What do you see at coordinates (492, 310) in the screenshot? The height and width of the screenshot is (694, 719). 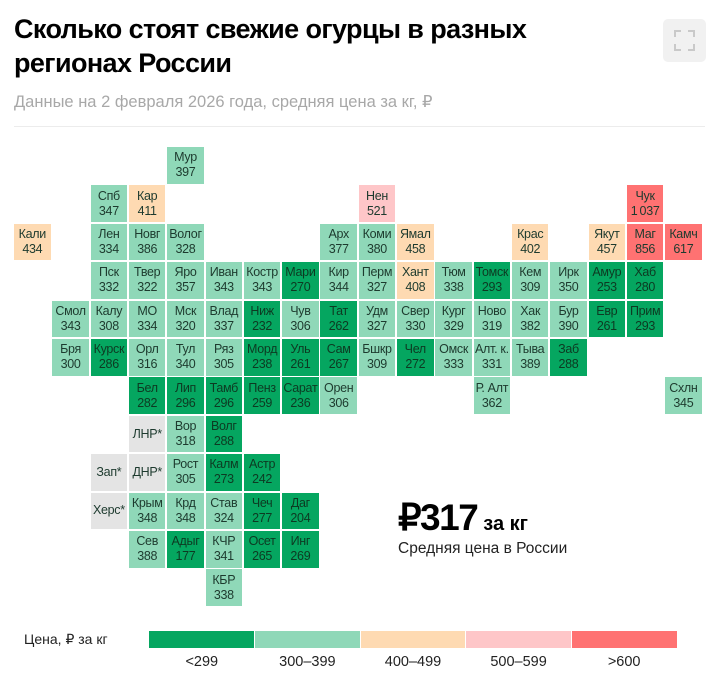 I see `region-name: Ново` at bounding box center [492, 310].